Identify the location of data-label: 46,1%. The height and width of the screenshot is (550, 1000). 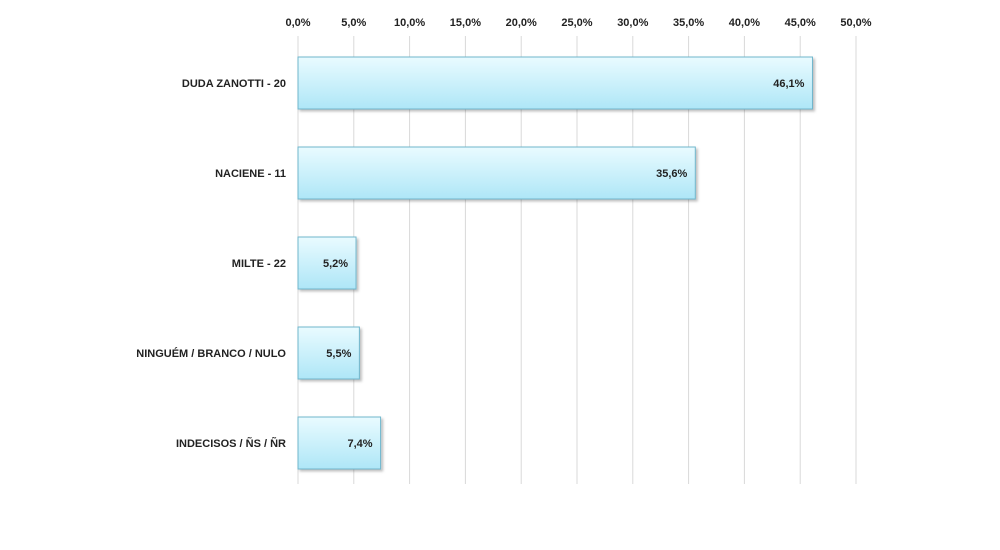
(788, 84).